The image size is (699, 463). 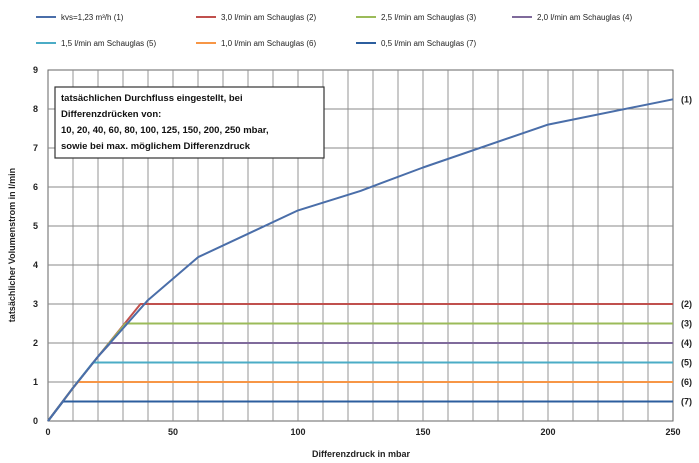 What do you see at coordinates (108, 43) in the screenshot?
I see `legend-label-5: 1,5 l/min am Schauglas (5)` at bounding box center [108, 43].